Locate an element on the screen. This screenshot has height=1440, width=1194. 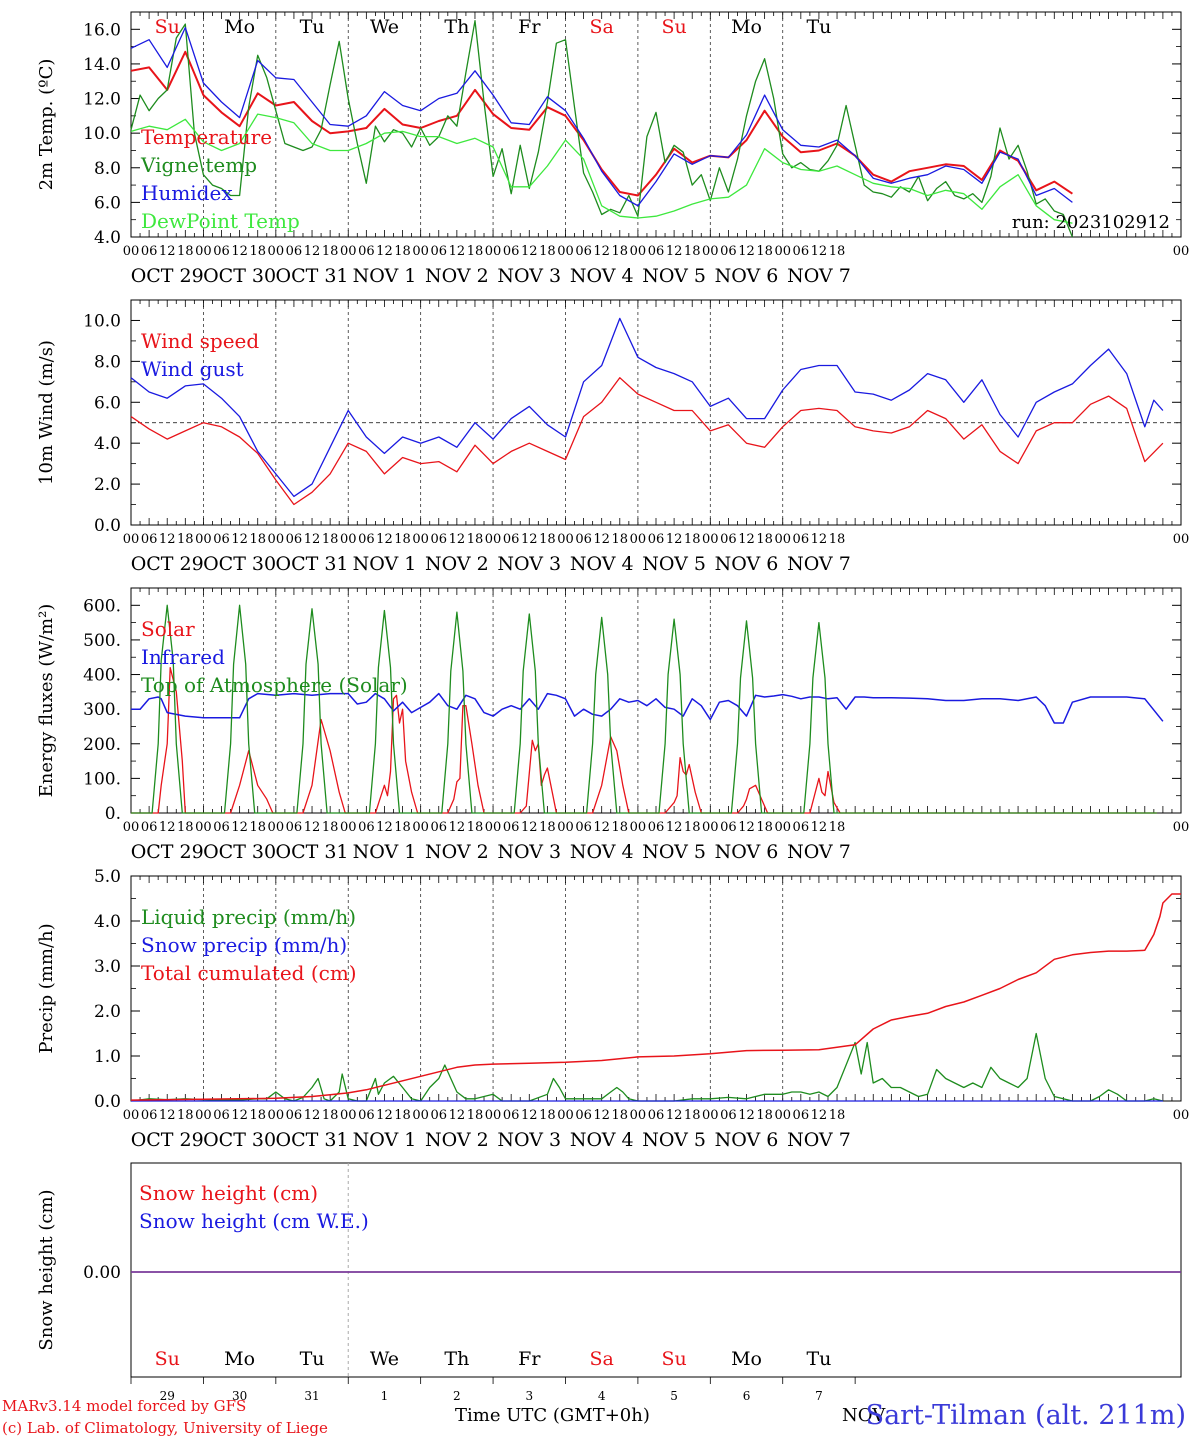
series-line-humidex is located at coordinates (601, 116).